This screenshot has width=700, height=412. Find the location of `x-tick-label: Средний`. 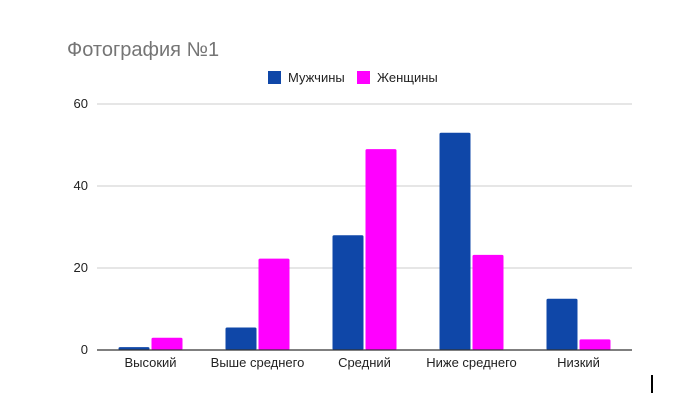

x-tick-label: Средний is located at coordinates (364, 362).